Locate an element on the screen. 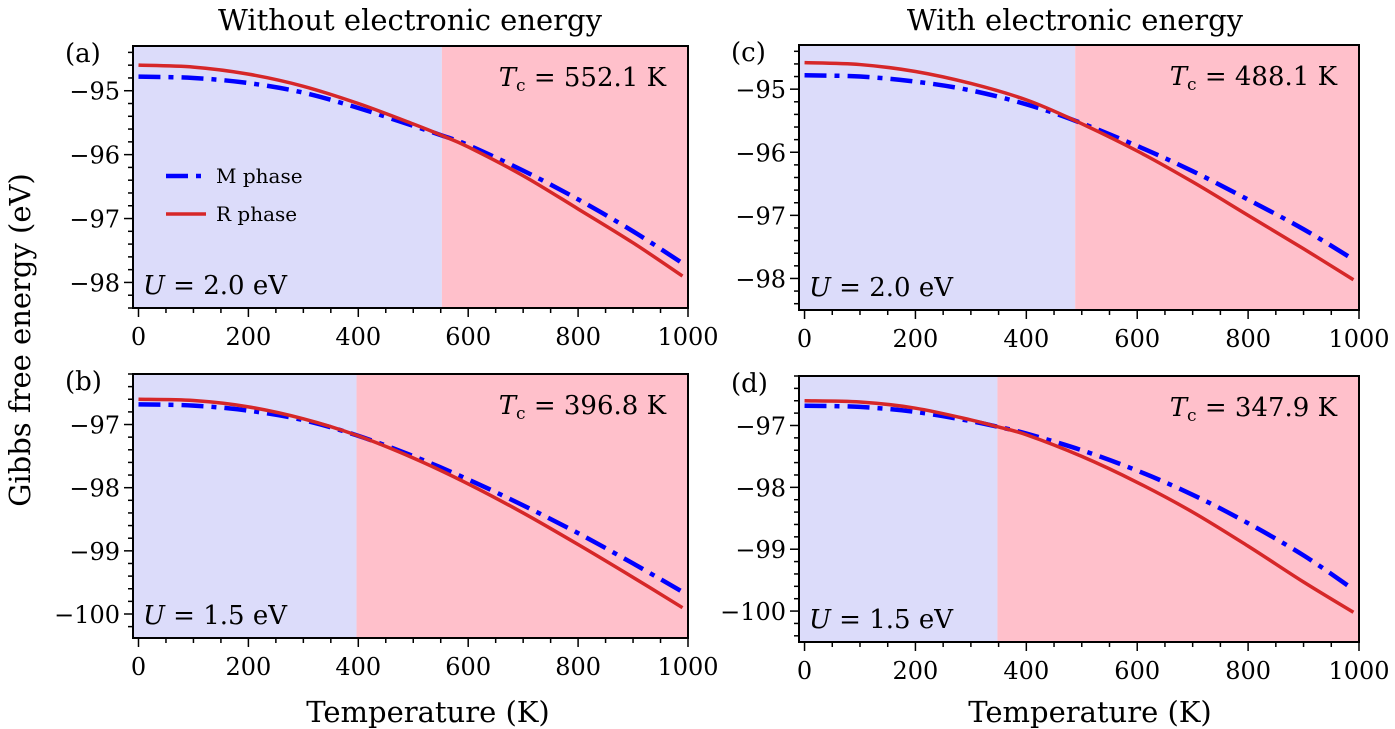 Image resolution: width=1395 pixels, height=729 pixels. tc-annotation: Tc = 552.1 K is located at coordinates (583, 79).